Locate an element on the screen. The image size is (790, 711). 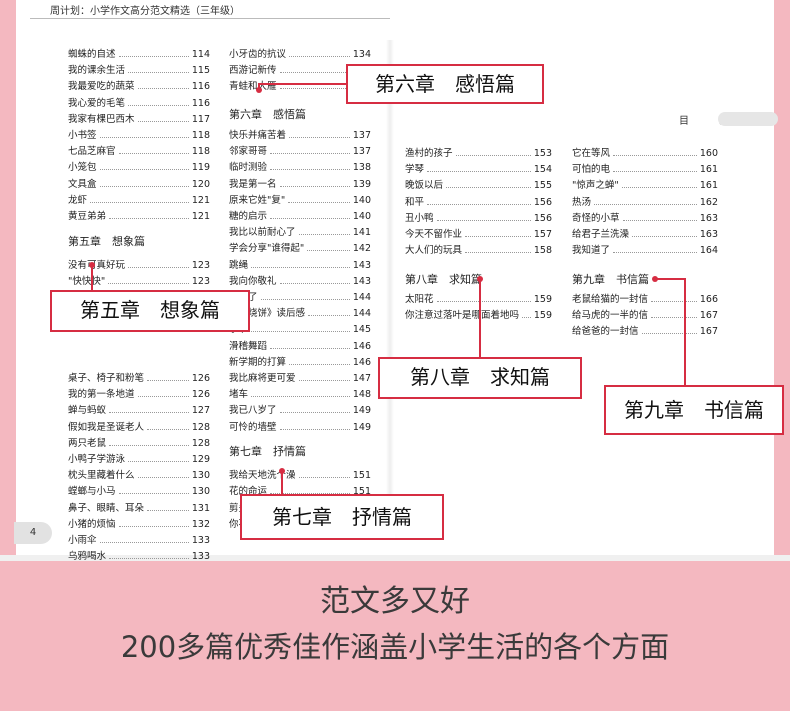
callout-chapter-5: 第五章 想象篇 is located at coordinates (150, 311).